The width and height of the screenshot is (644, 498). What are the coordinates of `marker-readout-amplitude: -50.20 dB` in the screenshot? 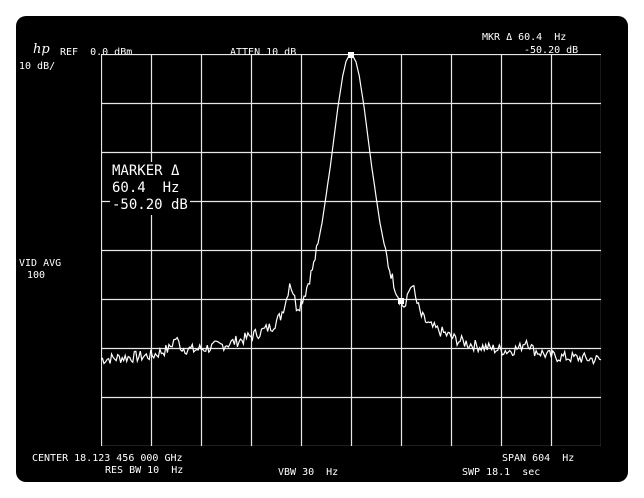 It's located at (150, 205).